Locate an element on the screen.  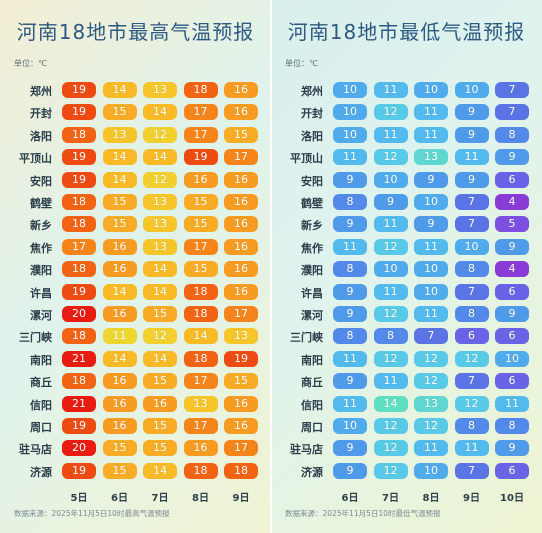
column-label-day: 7日 is located at coordinates (160, 499).